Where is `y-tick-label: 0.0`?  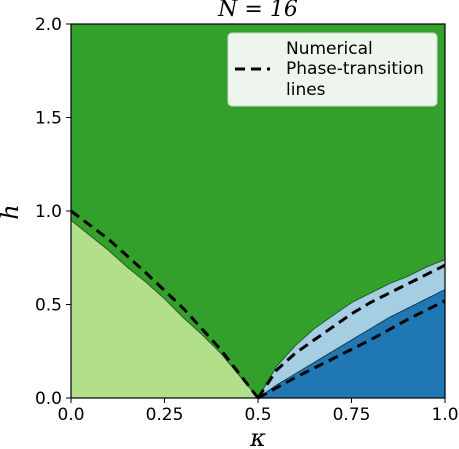 y-tick-label: 0.0 is located at coordinates (48, 399).